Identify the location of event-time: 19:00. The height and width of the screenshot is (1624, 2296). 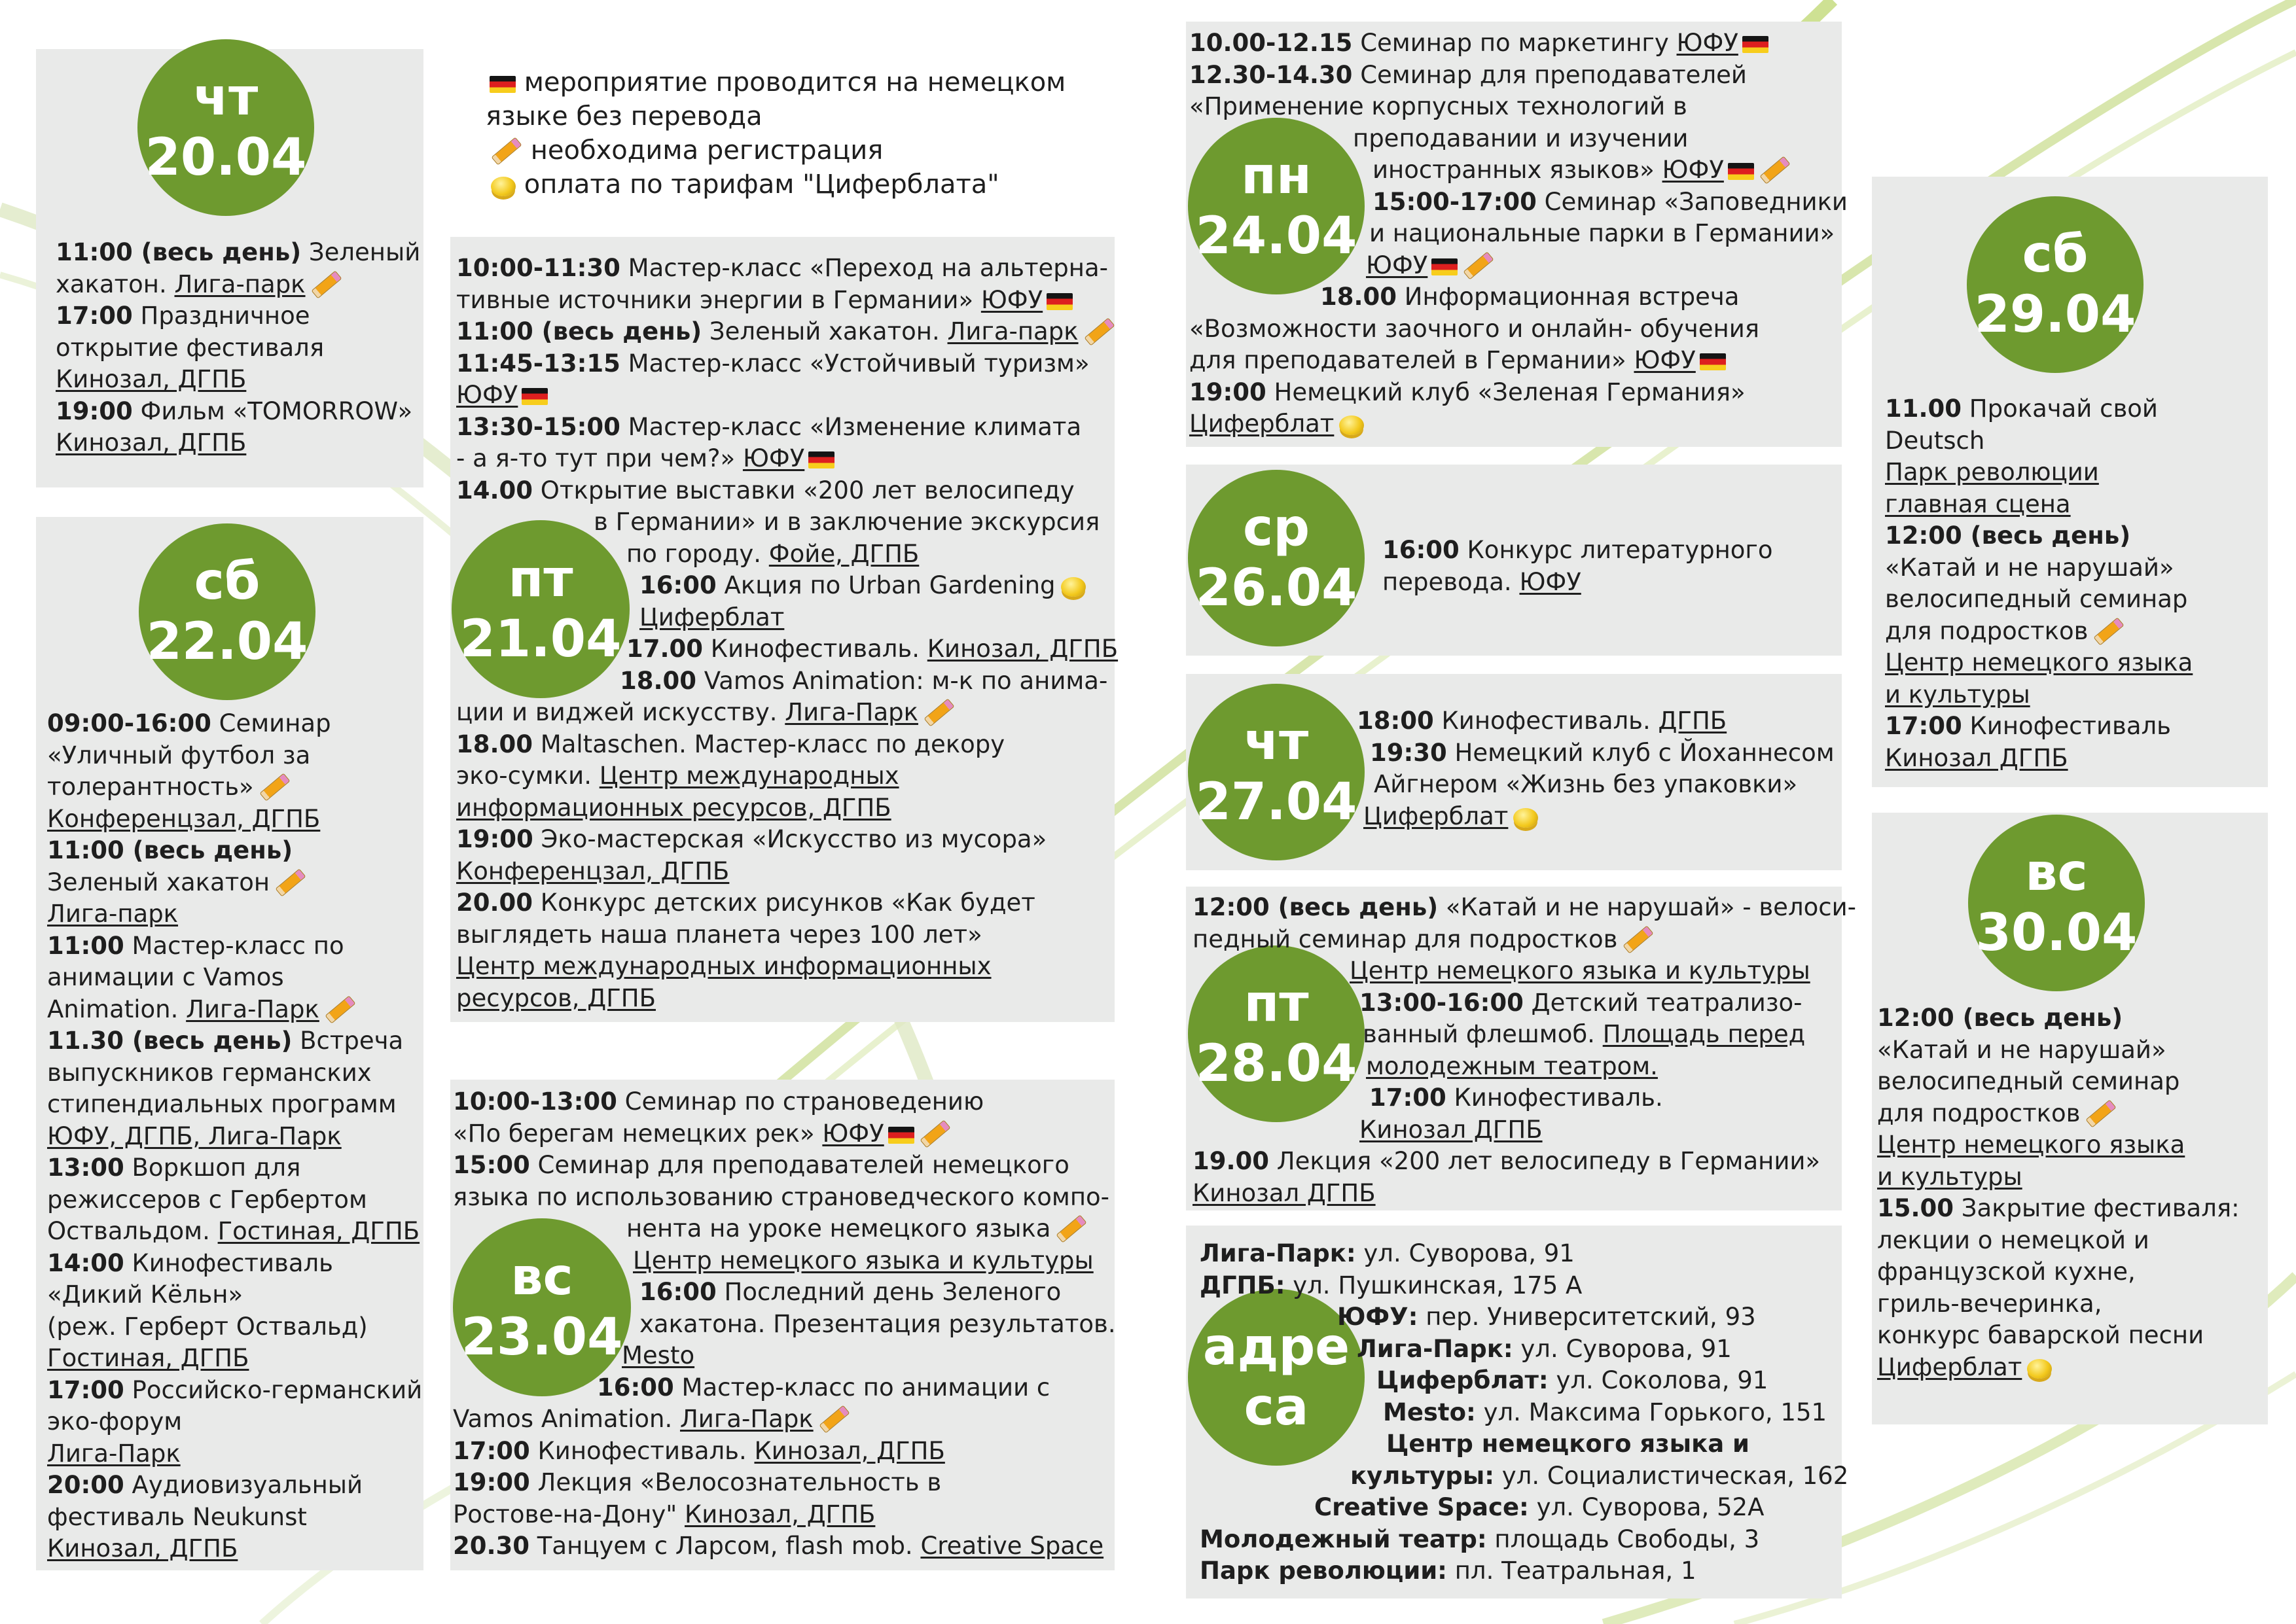
(94, 411).